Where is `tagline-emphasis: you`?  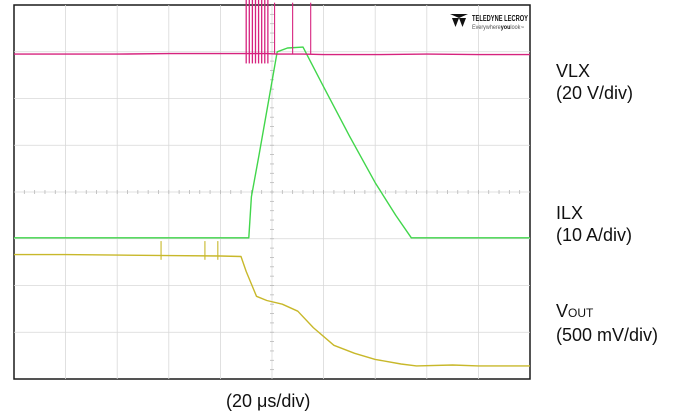 tagline-emphasis: you is located at coordinates (506, 28).